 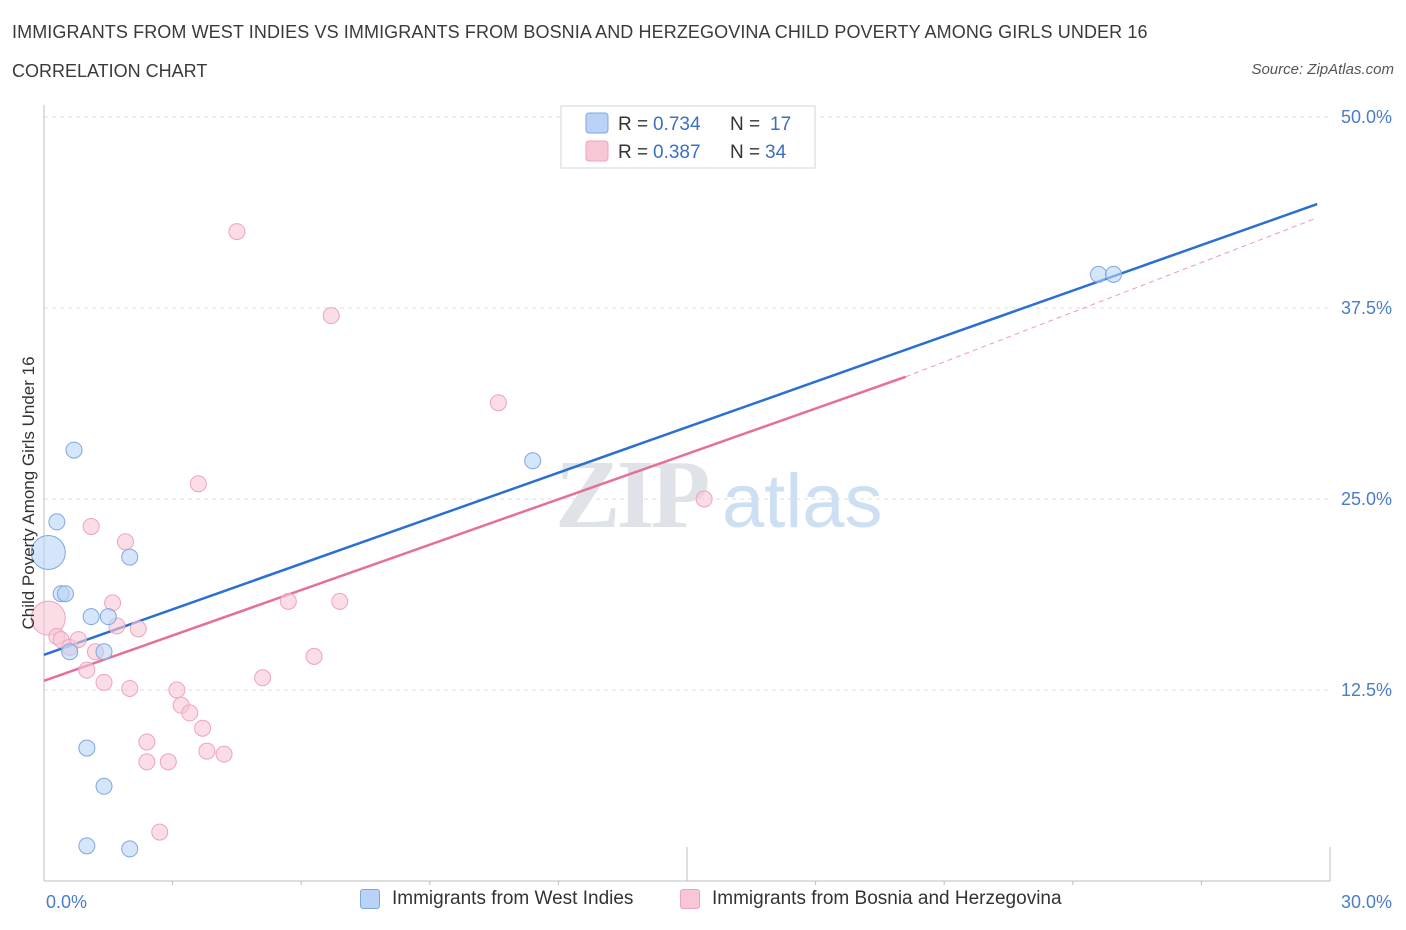 What do you see at coordinates (597, 123) in the screenshot?
I see `legend-swatch-west-indies` at bounding box center [597, 123].